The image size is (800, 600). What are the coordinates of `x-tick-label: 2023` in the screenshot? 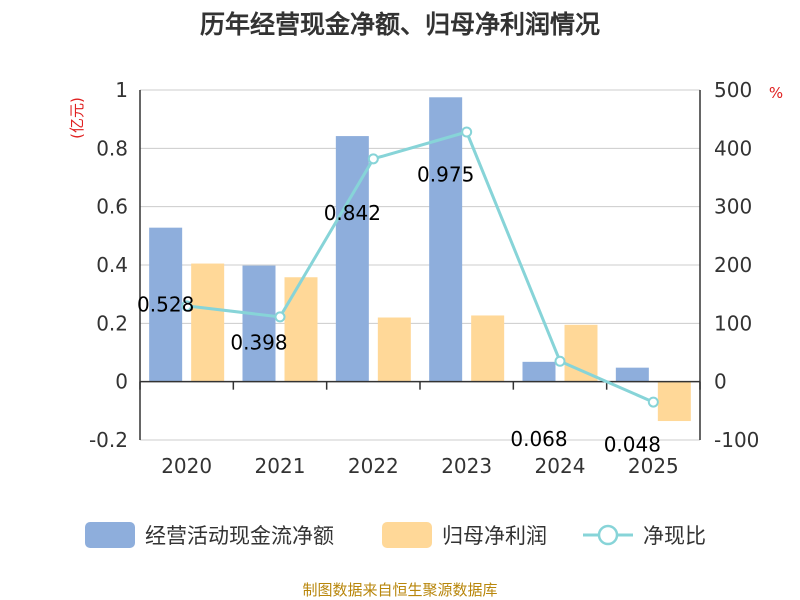 It's located at (466, 466).